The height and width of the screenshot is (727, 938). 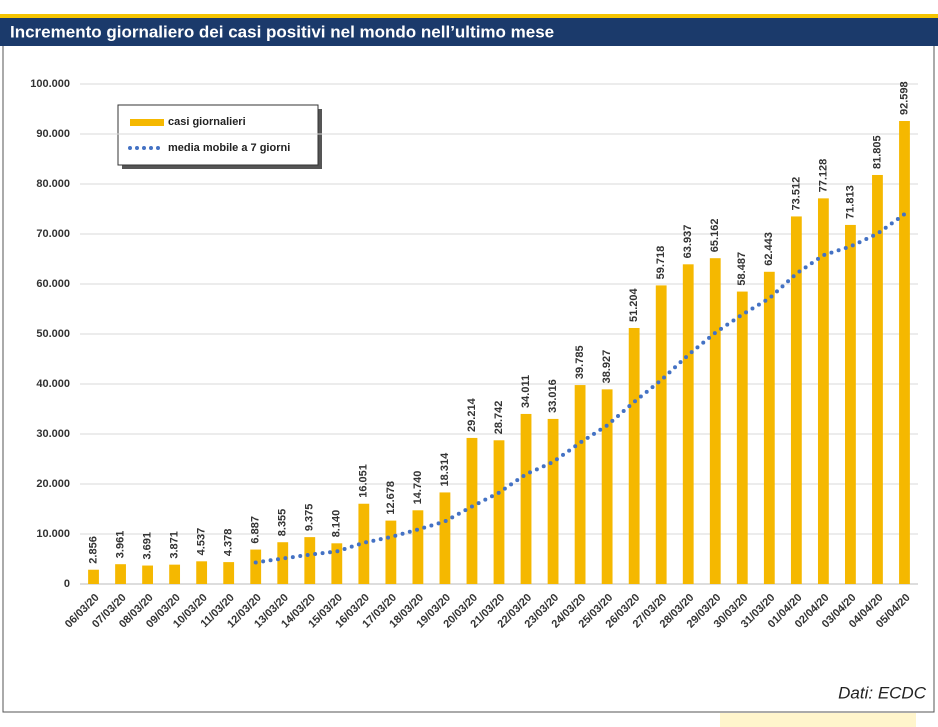 What do you see at coordinates (53, 384) in the screenshot?
I see `y-tick-label: 40.000` at bounding box center [53, 384].